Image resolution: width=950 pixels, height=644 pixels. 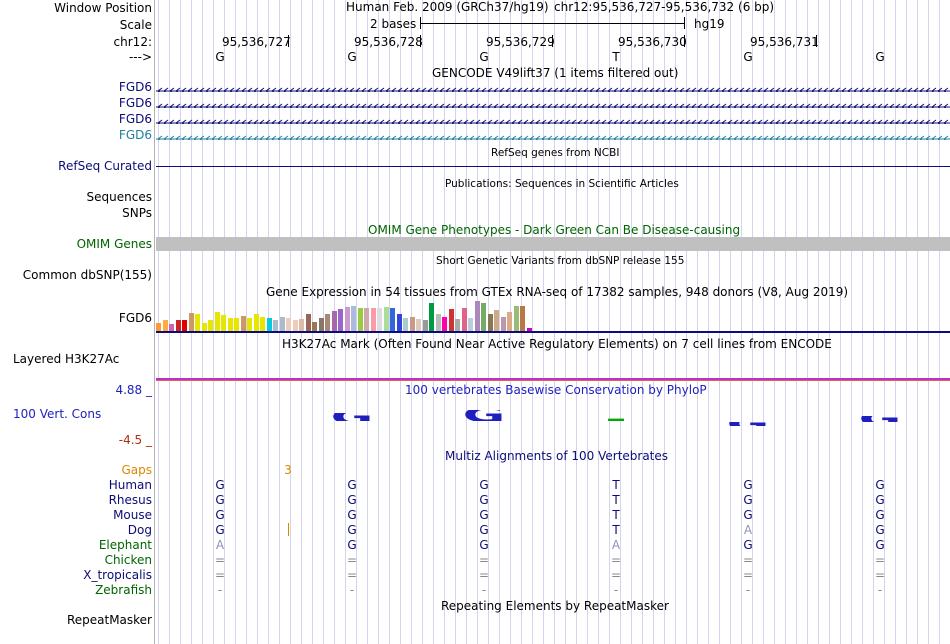 What do you see at coordinates (66, 359) in the screenshot?
I see `h3k27ac-label: Layered H3K27Ac` at bounding box center [66, 359].